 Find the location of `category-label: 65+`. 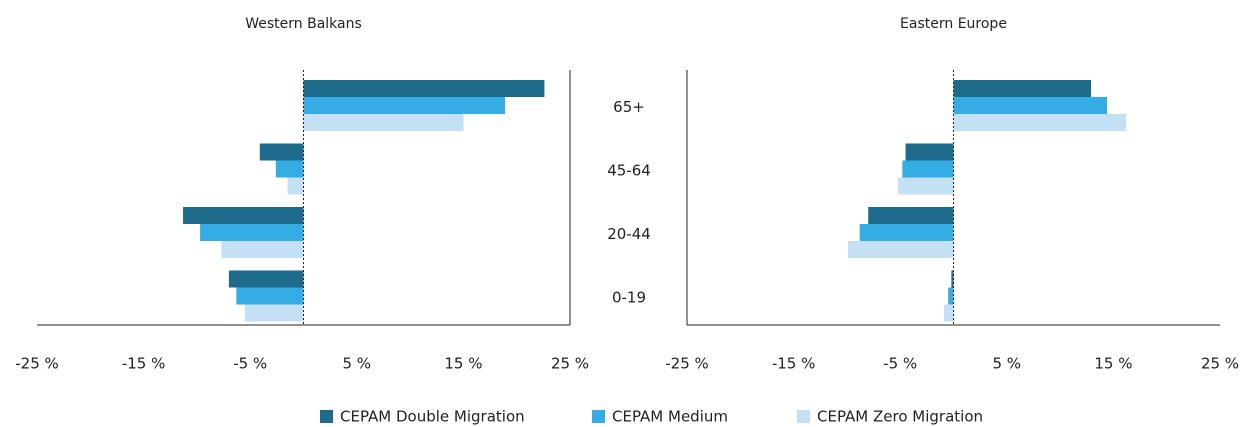

category-label: 65+ is located at coordinates (629, 107).